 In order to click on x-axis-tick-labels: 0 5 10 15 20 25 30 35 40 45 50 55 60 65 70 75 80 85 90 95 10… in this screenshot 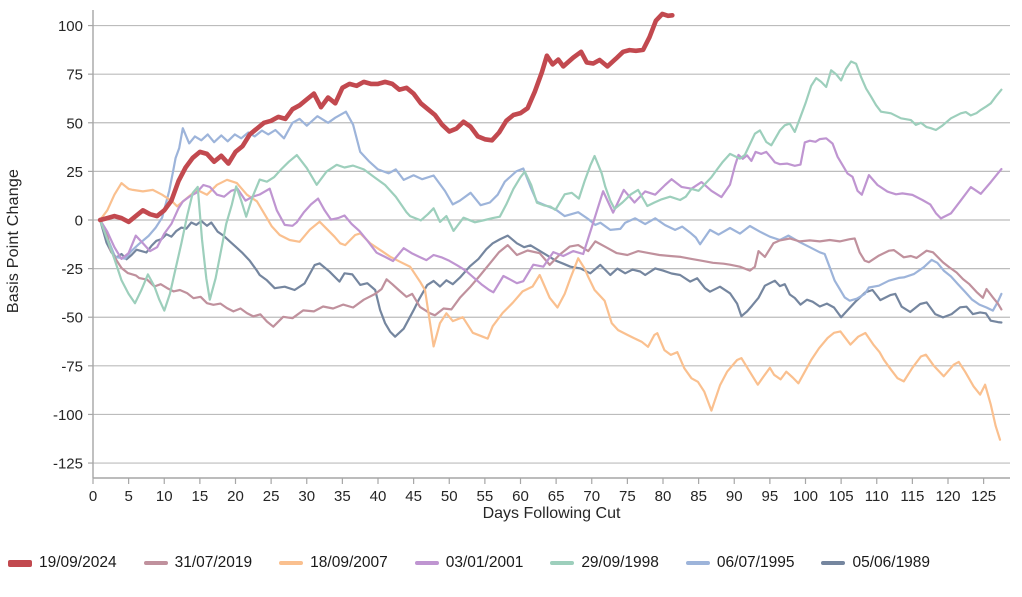, I will do `click(542, 496)`.